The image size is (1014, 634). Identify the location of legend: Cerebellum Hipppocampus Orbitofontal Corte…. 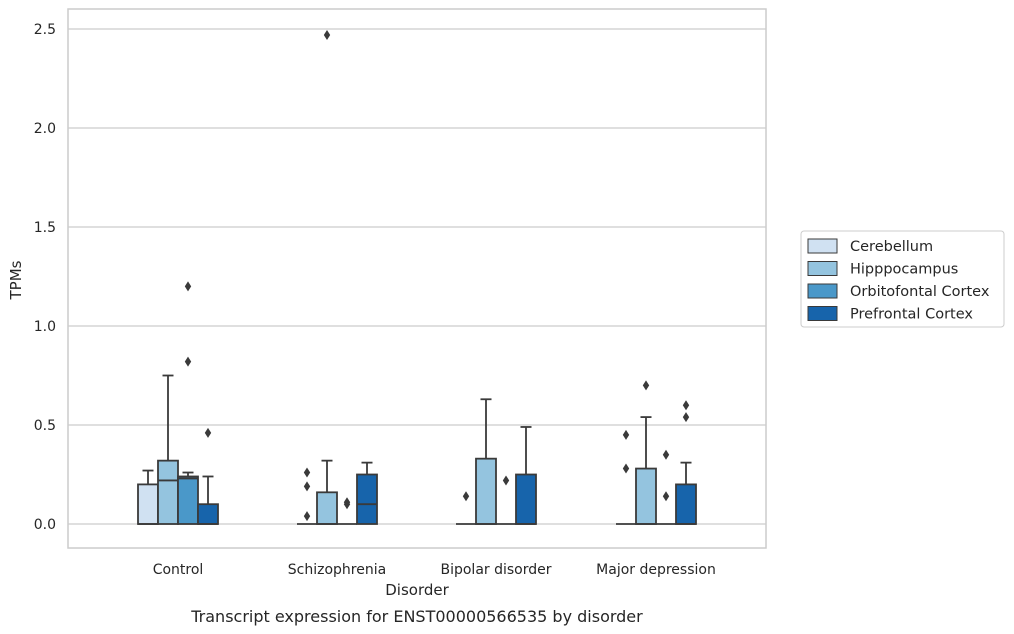
(902, 279).